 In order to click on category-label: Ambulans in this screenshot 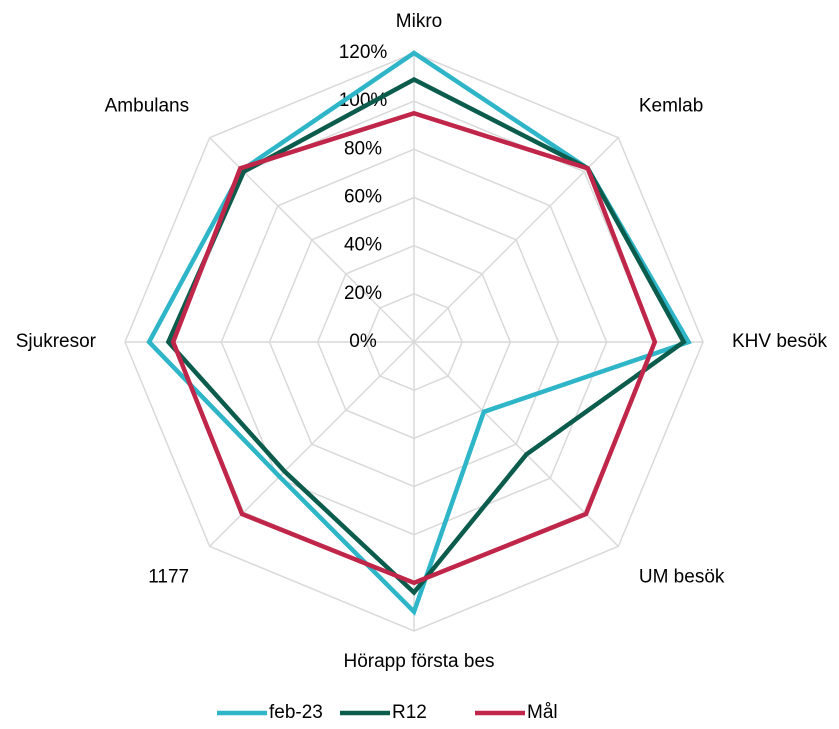, I will do `click(147, 106)`.